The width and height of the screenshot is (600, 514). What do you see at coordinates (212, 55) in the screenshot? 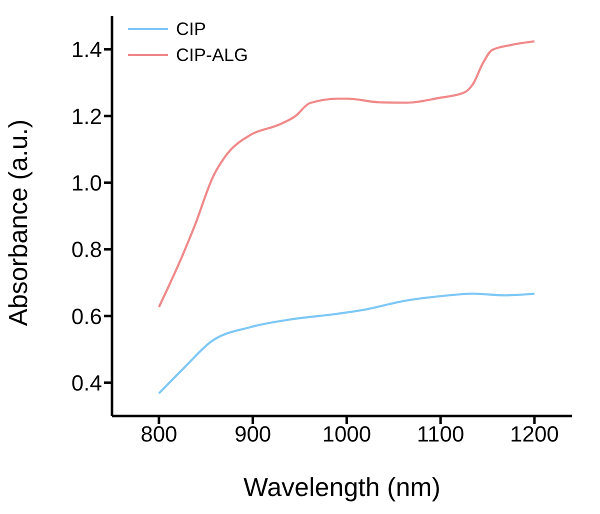
I see `legend-label: CIP-ALG` at bounding box center [212, 55].